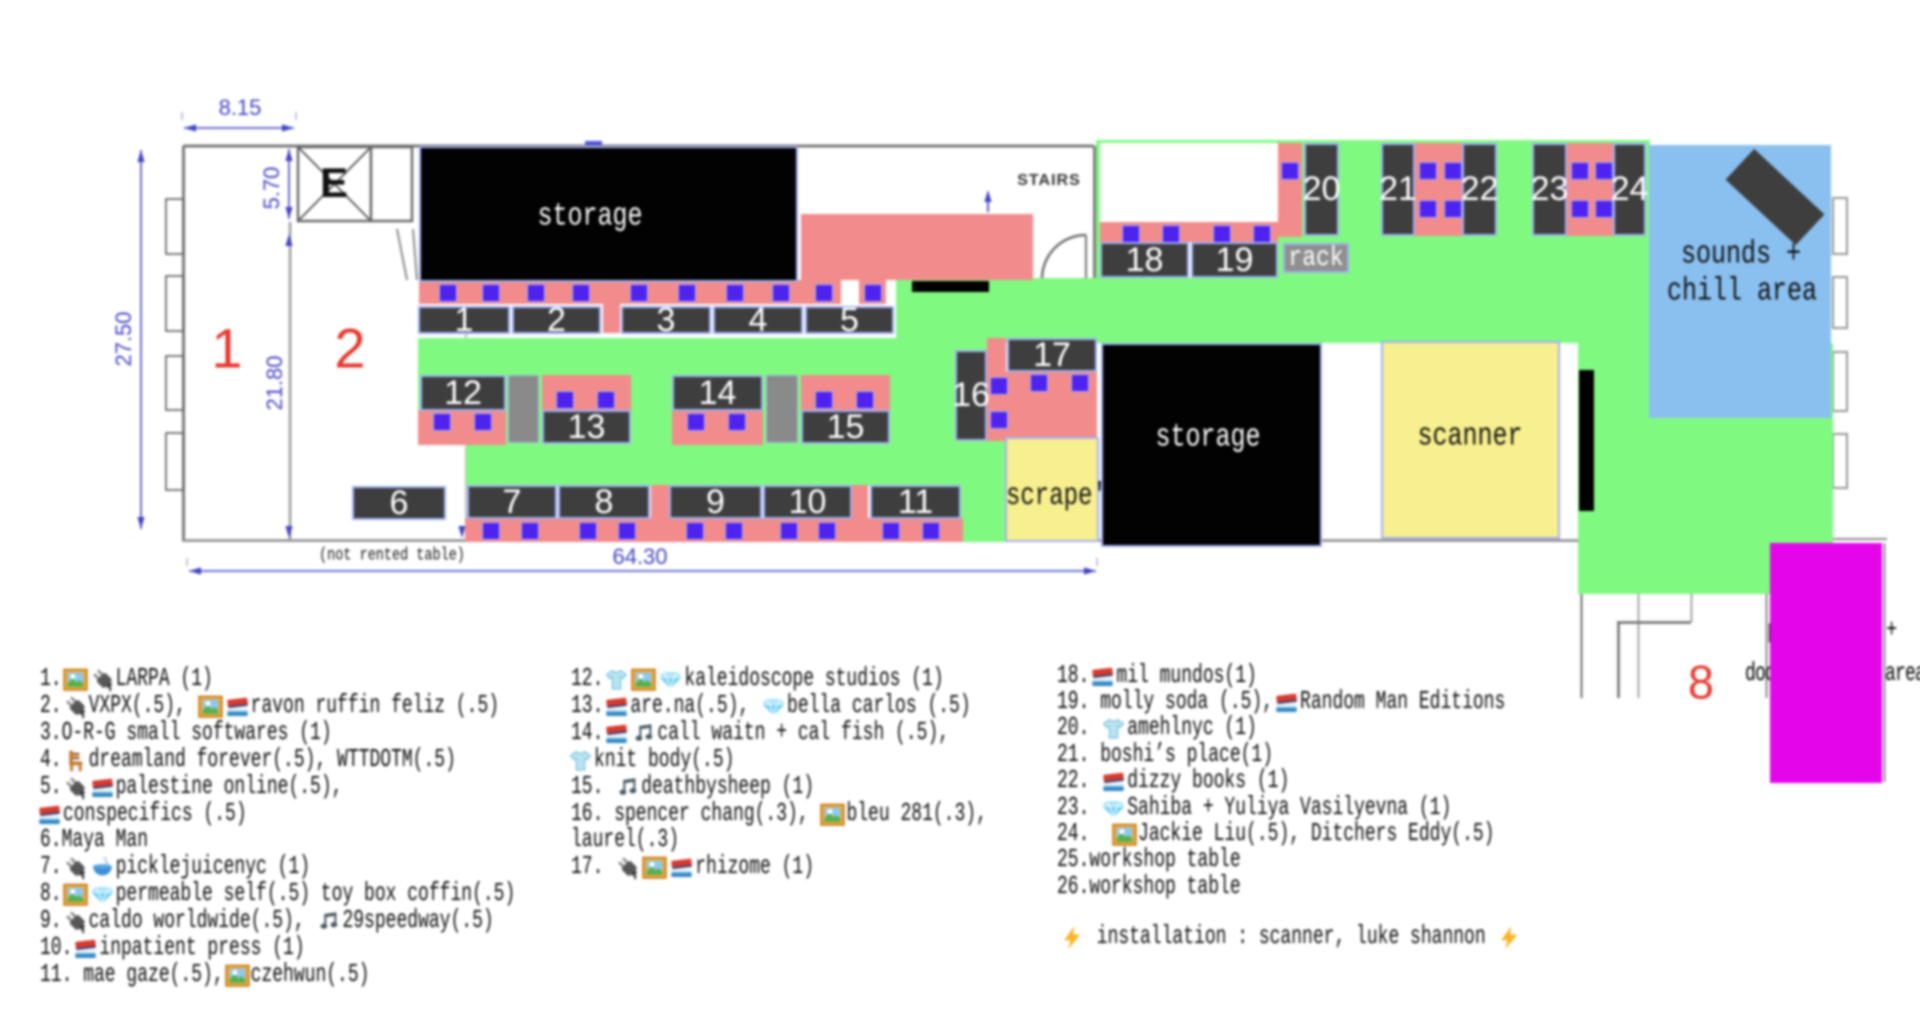 The width and height of the screenshot is (1920, 1013). Describe the element at coordinates (334, 182) in the screenshot. I see `svg-text: E` at that location.